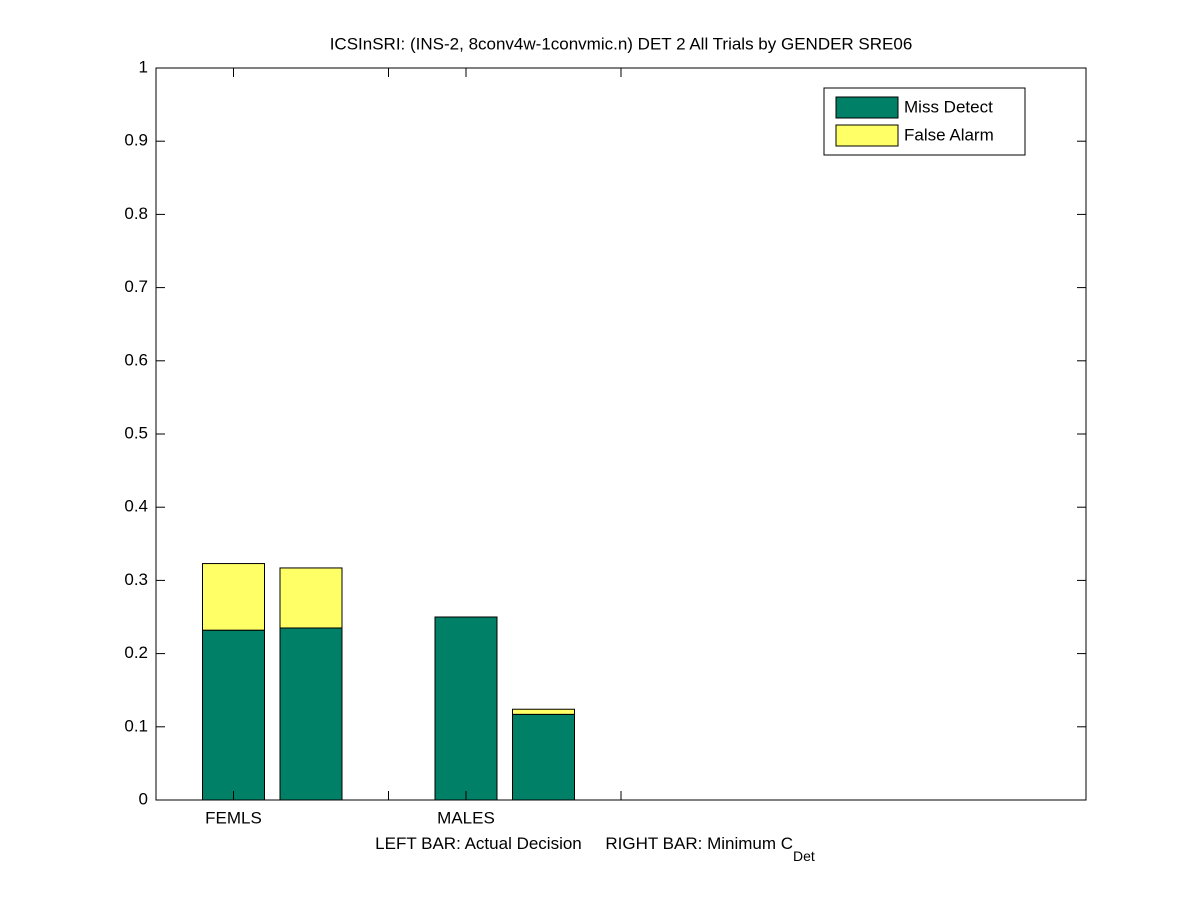  Describe the element at coordinates (136, 432) in the screenshot. I see `y-tick-label: 0.5` at that location.